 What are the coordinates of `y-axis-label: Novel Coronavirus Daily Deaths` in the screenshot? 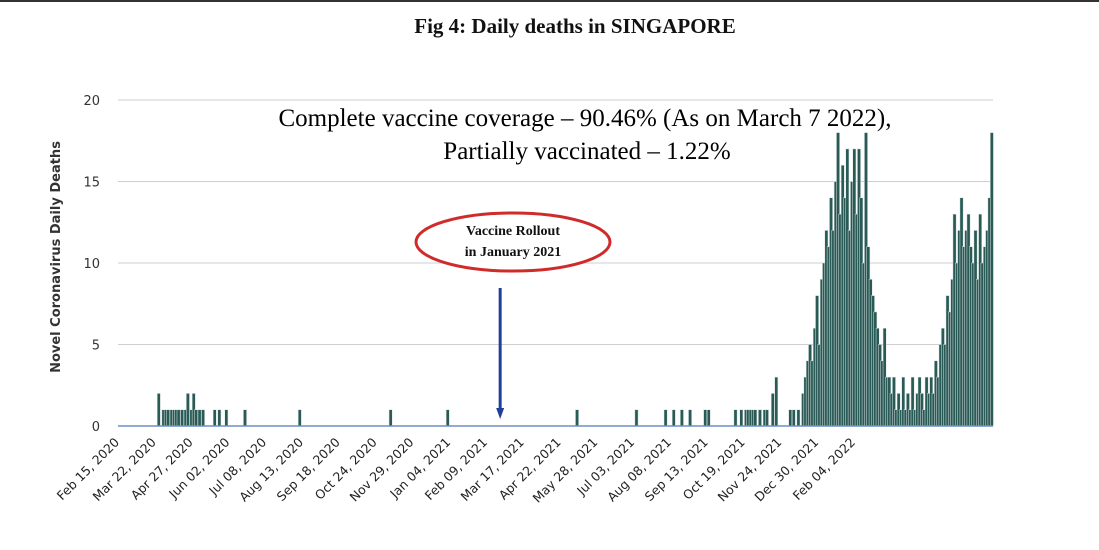 It's located at (56, 257).